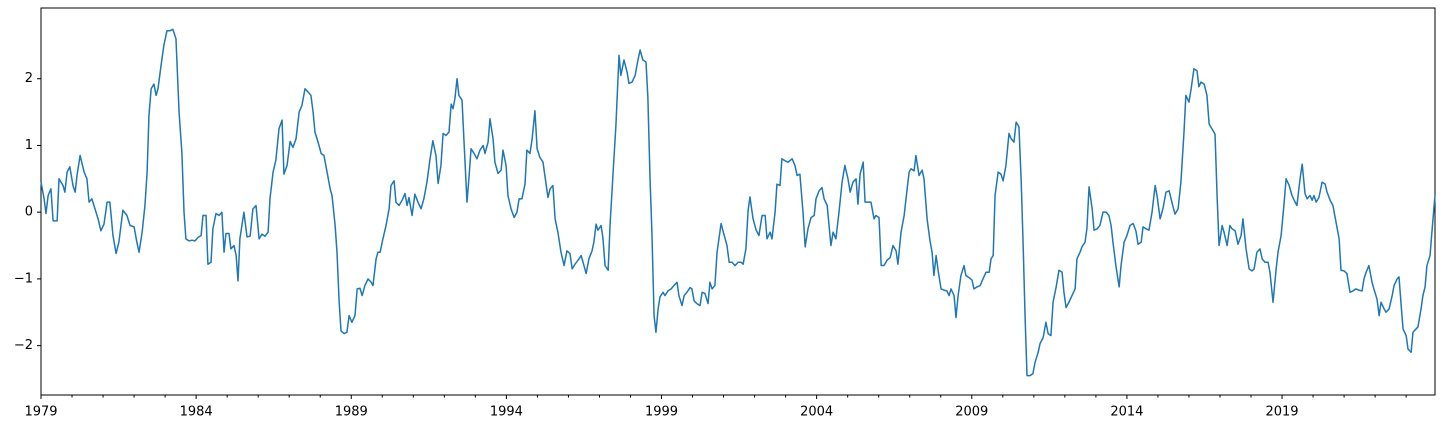 The height and width of the screenshot is (428, 1445). Describe the element at coordinates (971, 412) in the screenshot. I see `x-tick-label: 2009` at that location.